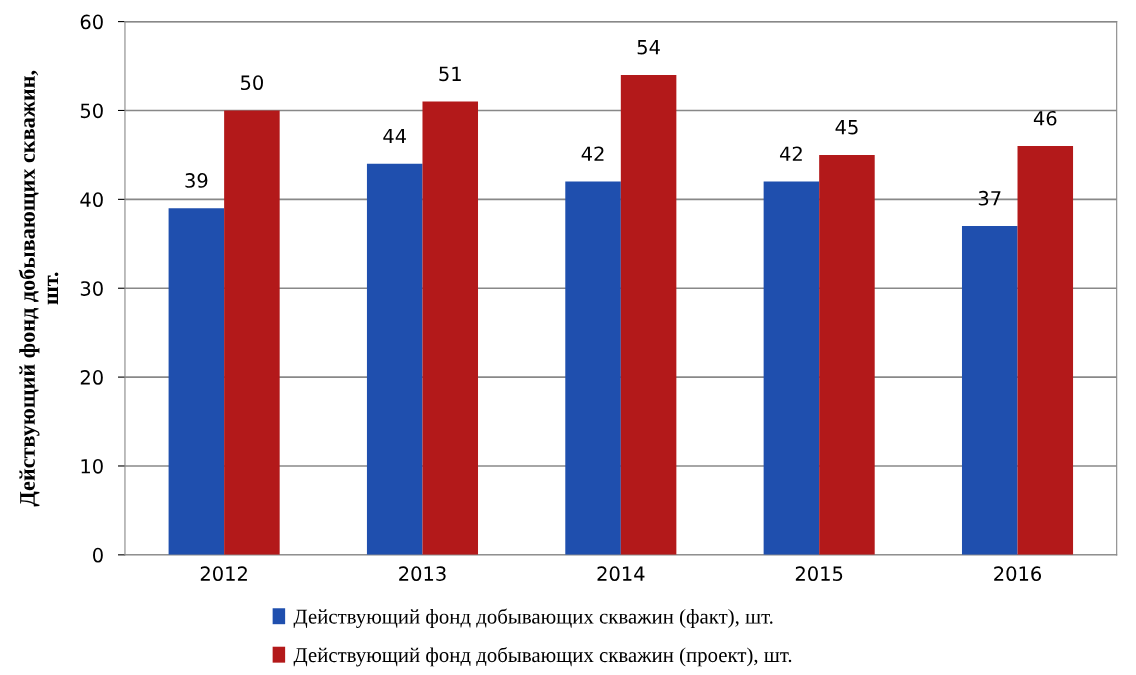 This screenshot has height=675, width=1136. I want to click on x-tick-label: 2016, so click(1018, 574).